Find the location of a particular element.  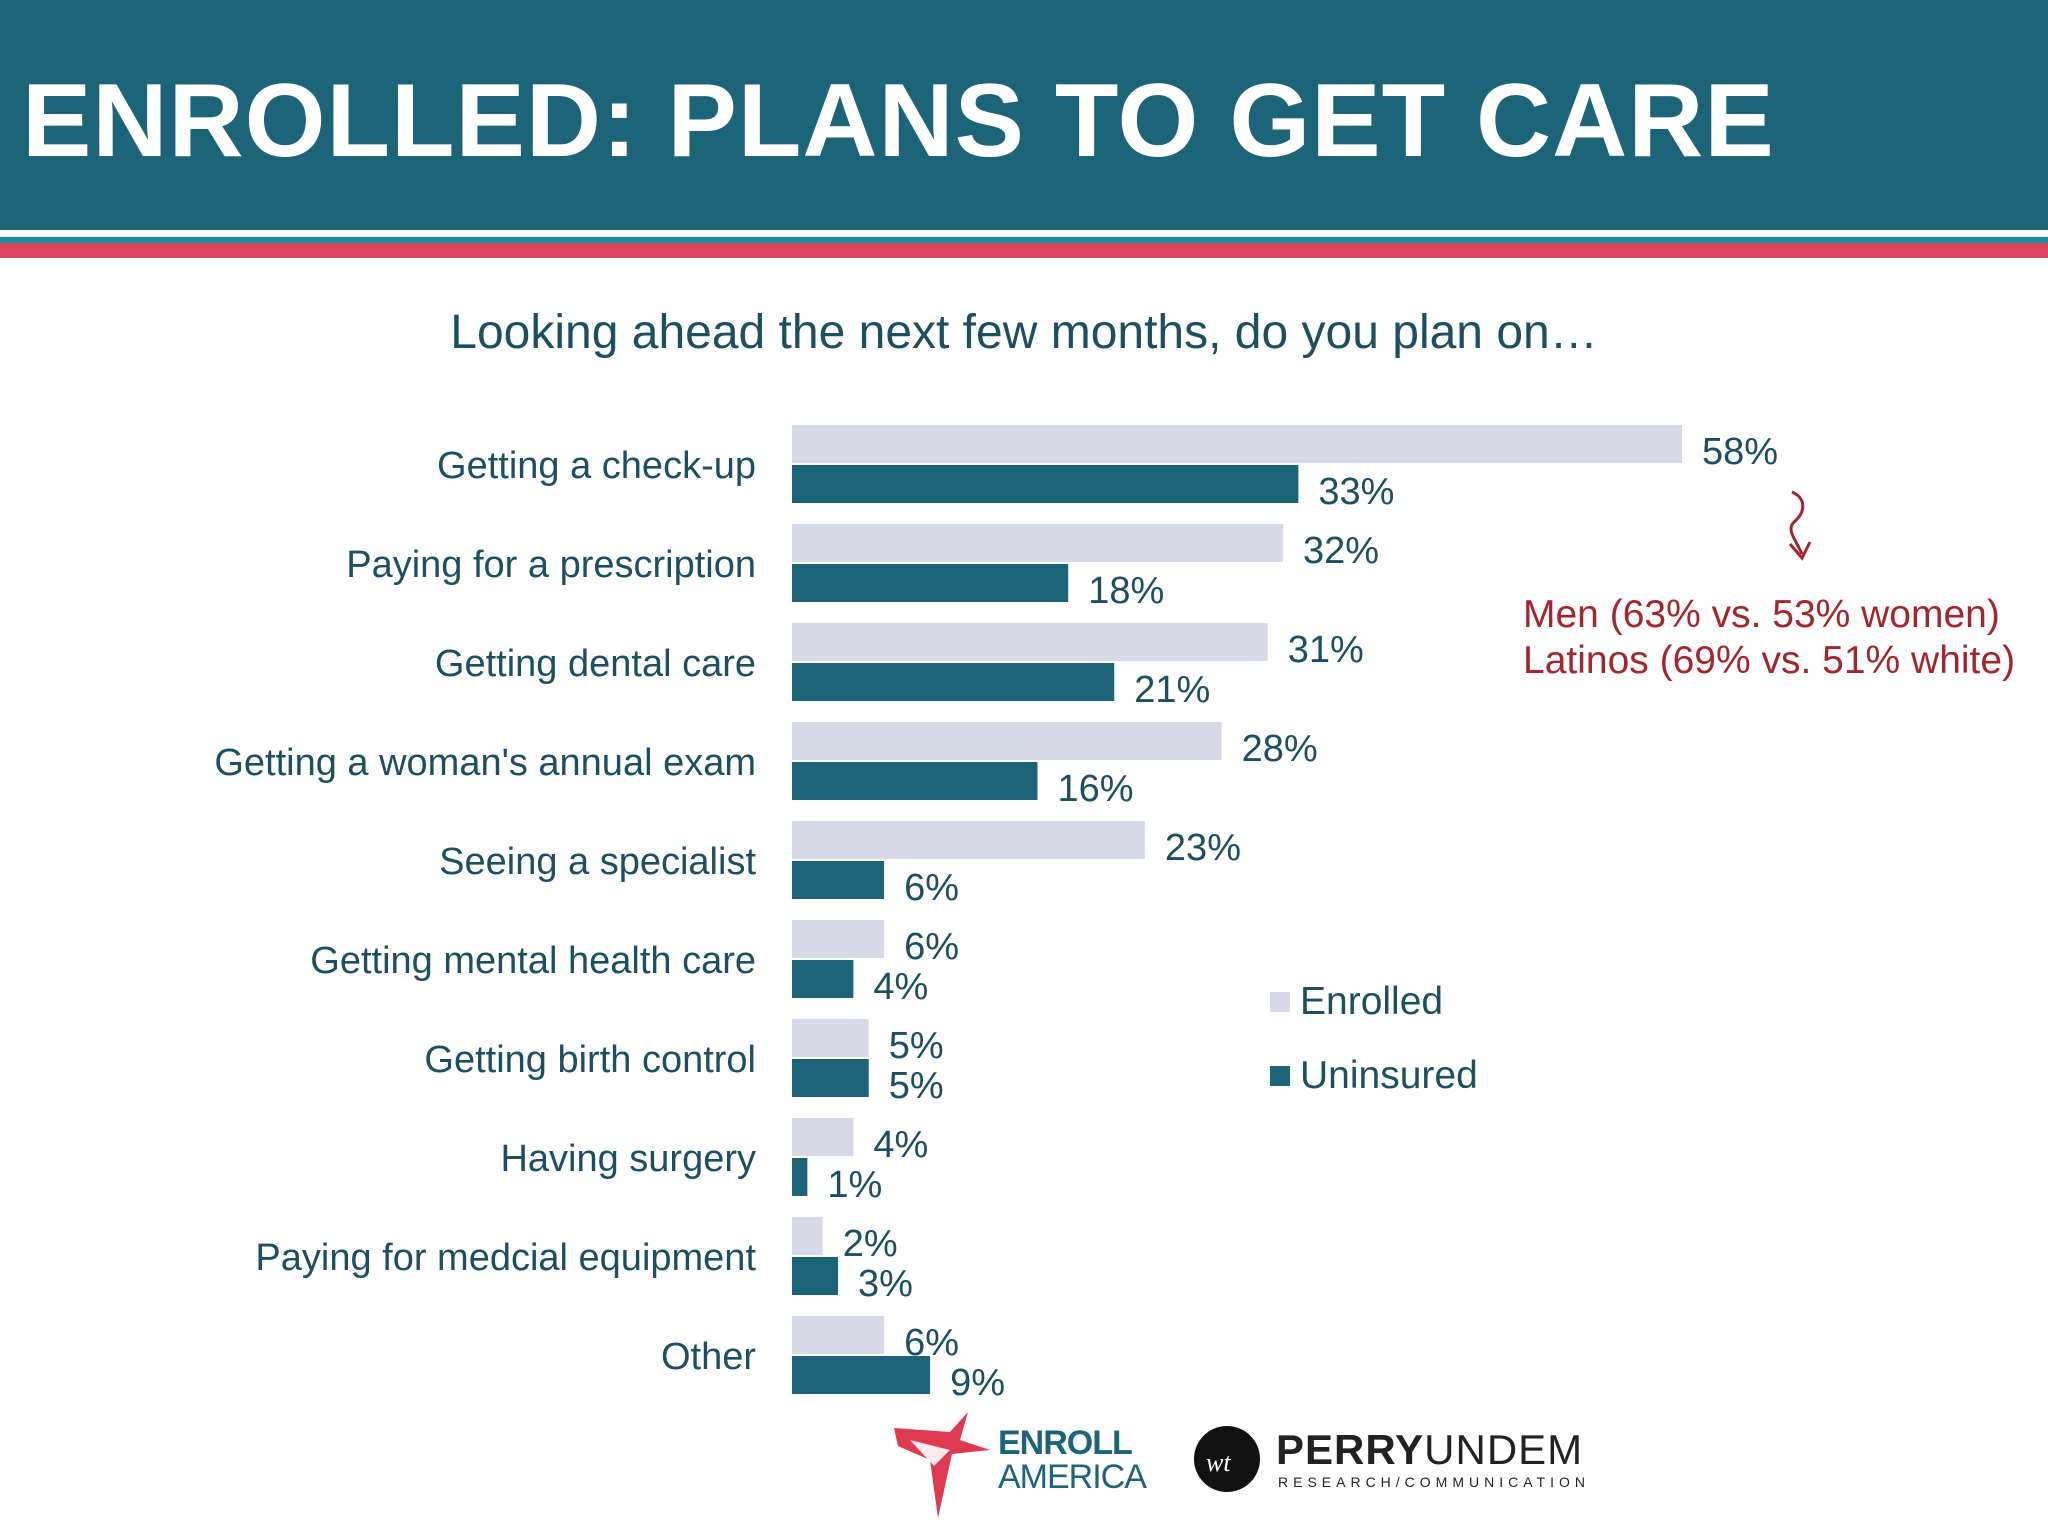

annotation-line-men: Men (63% vs. 53% women) is located at coordinates (1761, 614).